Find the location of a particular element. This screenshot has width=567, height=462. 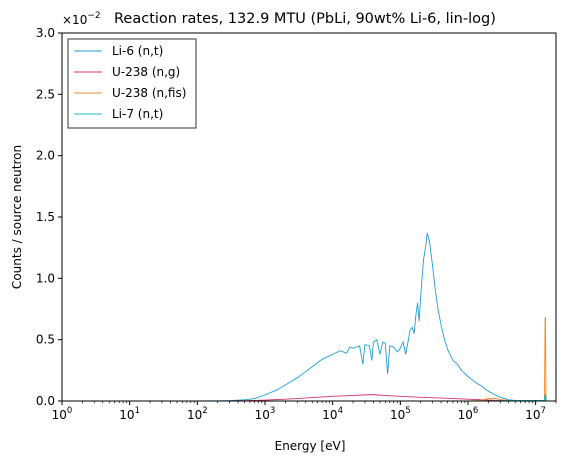

x-tick-label: 10⁵ is located at coordinates (400, 414).